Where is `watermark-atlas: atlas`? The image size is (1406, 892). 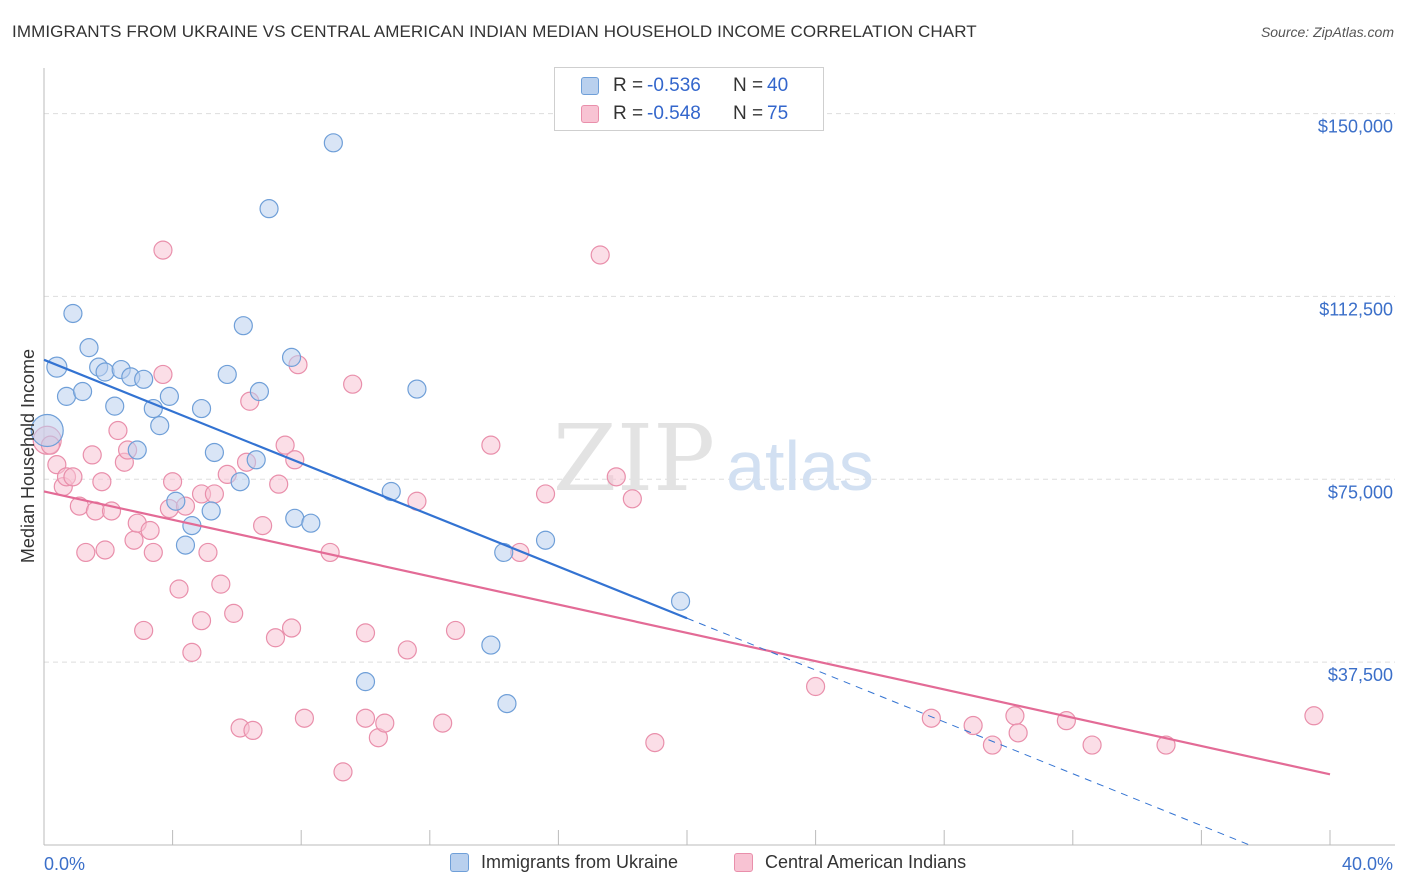
watermark-atlas: atlas is located at coordinates (800, 466).